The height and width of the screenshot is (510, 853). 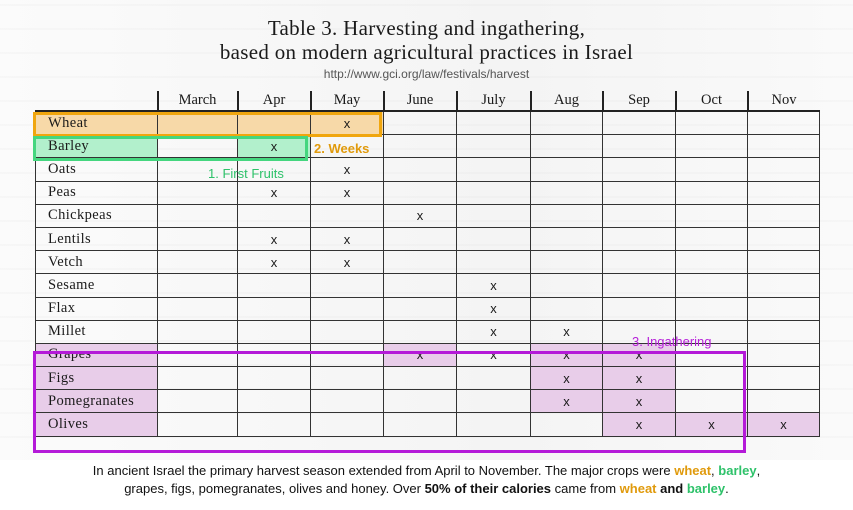 I want to click on crop-name-cell: Lentils, so click(x=96, y=239).